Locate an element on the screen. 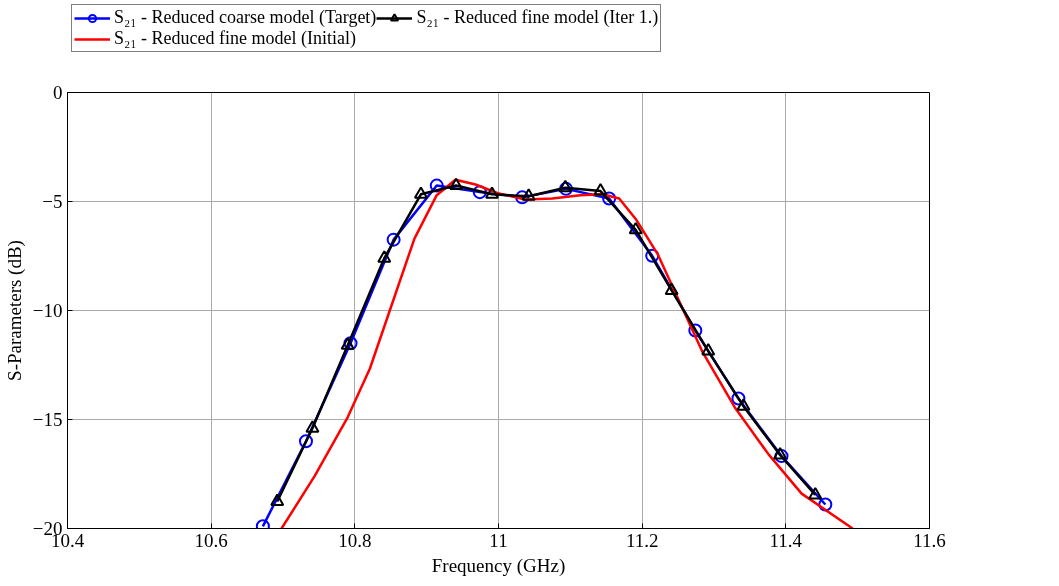 The height and width of the screenshot is (586, 1059). x-axis-title: Frequency (GHz) is located at coordinates (498, 565).